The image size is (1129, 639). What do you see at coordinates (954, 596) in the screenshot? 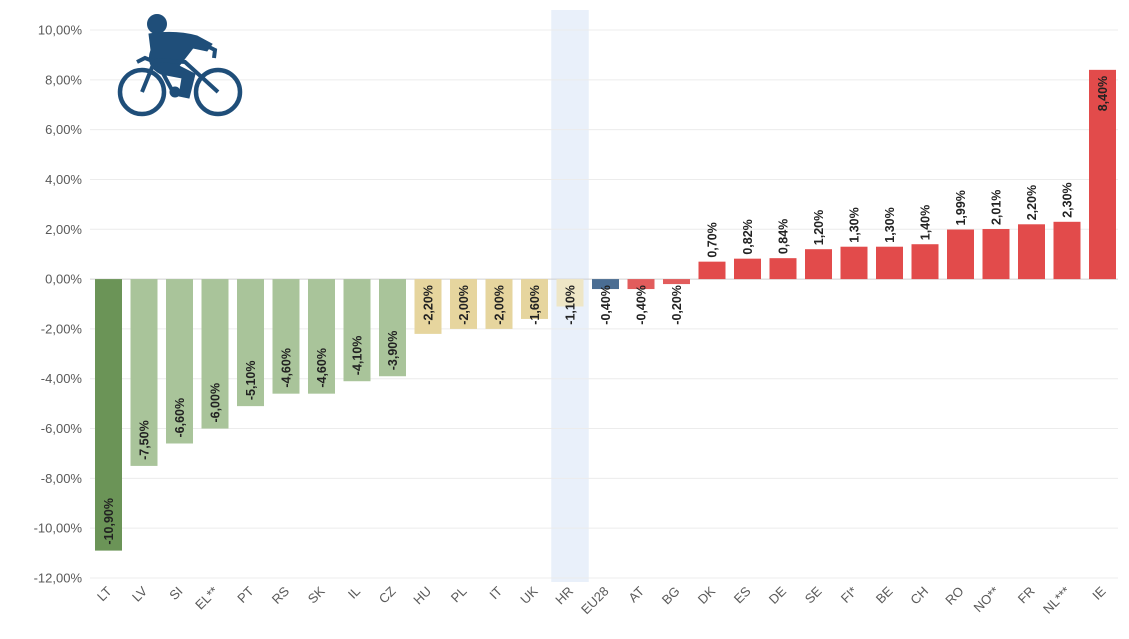
I see `x-tick-label: RO` at bounding box center [954, 596].